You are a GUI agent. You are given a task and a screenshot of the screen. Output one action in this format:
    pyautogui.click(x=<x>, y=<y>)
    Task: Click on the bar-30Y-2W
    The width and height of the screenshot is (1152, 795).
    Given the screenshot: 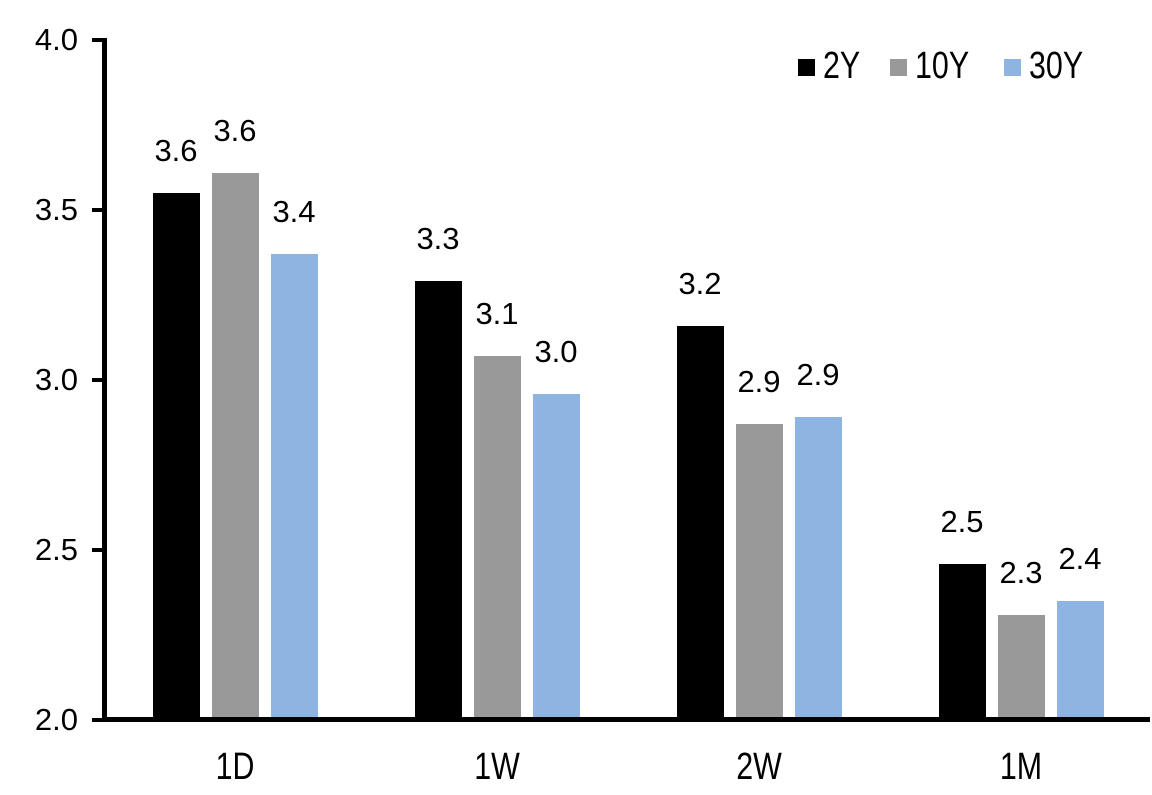 What is the action you would take?
    pyautogui.click(x=818, y=568)
    